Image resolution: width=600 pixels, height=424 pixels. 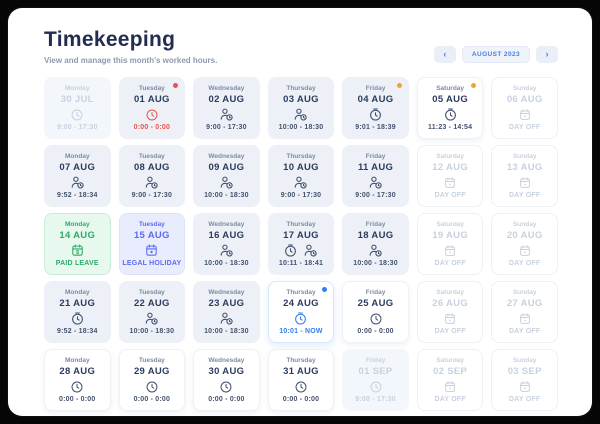 What do you see at coordinates (450, 292) in the screenshot?
I see `day-name: Saturday` at bounding box center [450, 292].